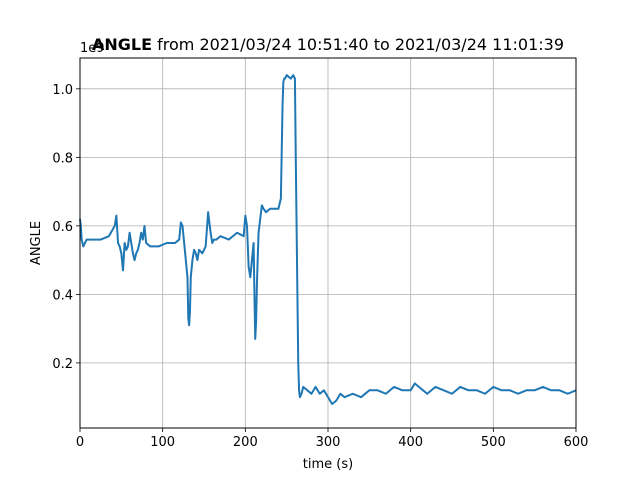 The image size is (640, 480). I want to click on x-tick-label: 200, so click(245, 442).